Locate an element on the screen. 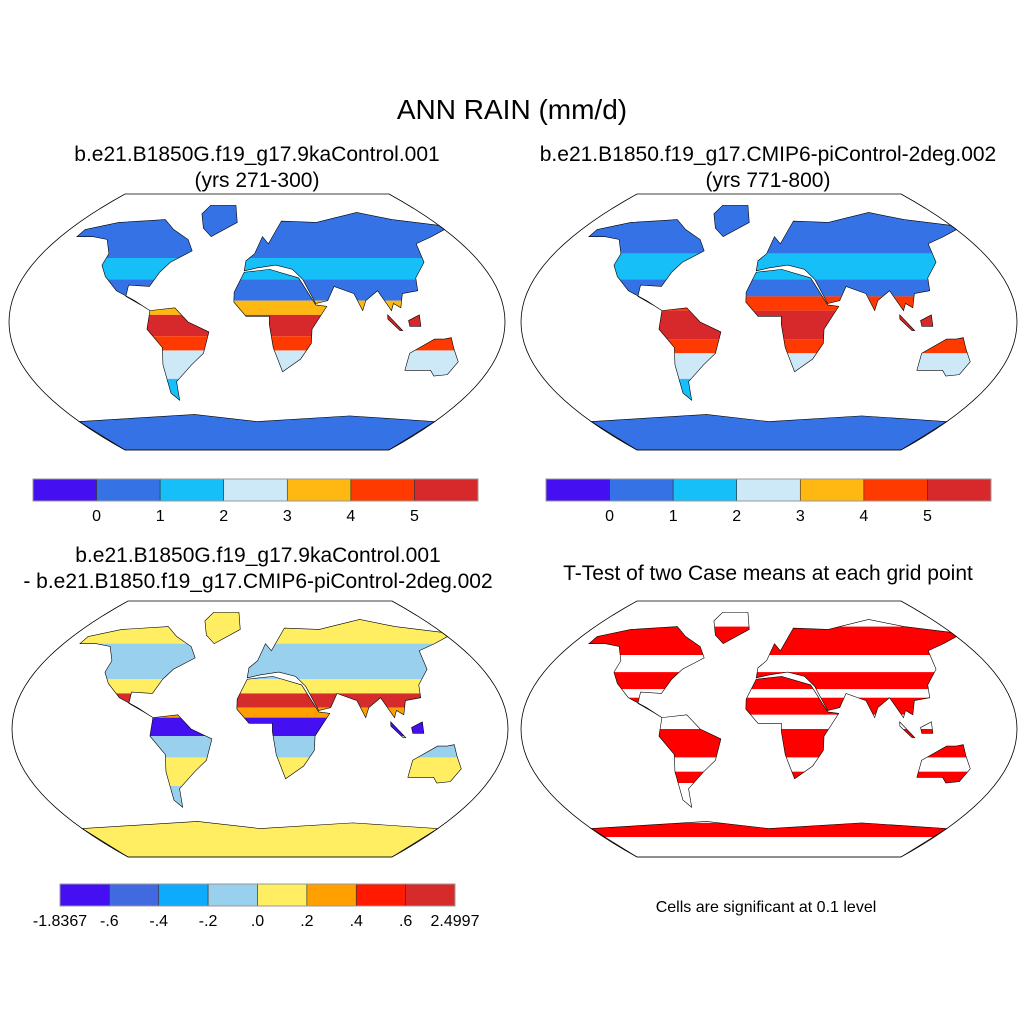 The image size is (1024, 1024). panel3-case-name: b.e21.B1850G.f19_g17.9kaControl.001 is located at coordinates (258, 555).